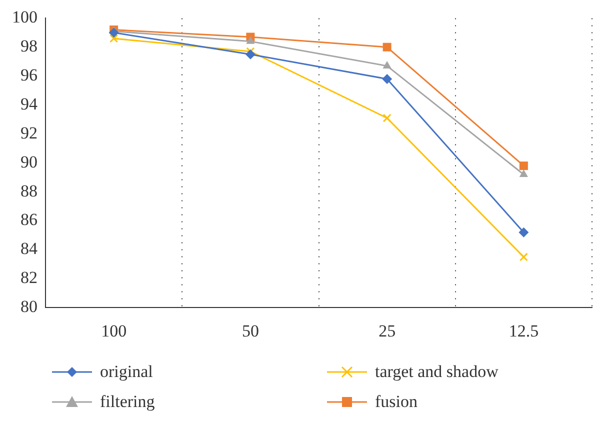 This screenshot has width=602, height=426. Describe the element at coordinates (29, 278) in the screenshot. I see `y-tick-label: 82` at that location.